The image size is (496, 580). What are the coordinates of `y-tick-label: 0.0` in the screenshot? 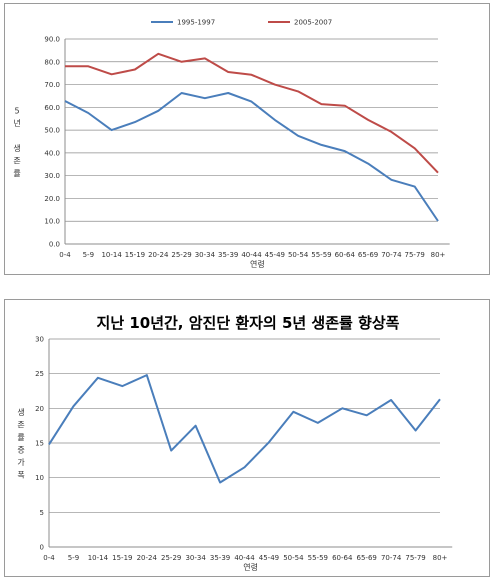 It's located at (54, 245).